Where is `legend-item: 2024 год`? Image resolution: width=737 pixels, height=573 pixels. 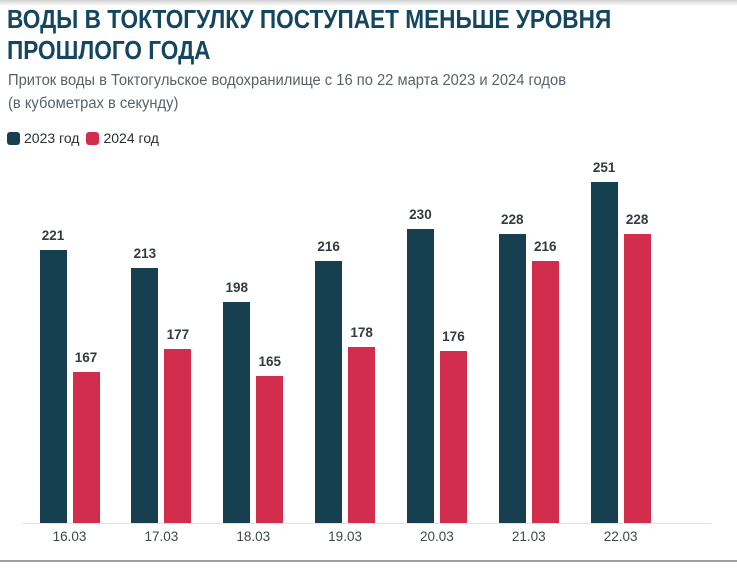 legend-item: 2024 год is located at coordinates (122, 138).